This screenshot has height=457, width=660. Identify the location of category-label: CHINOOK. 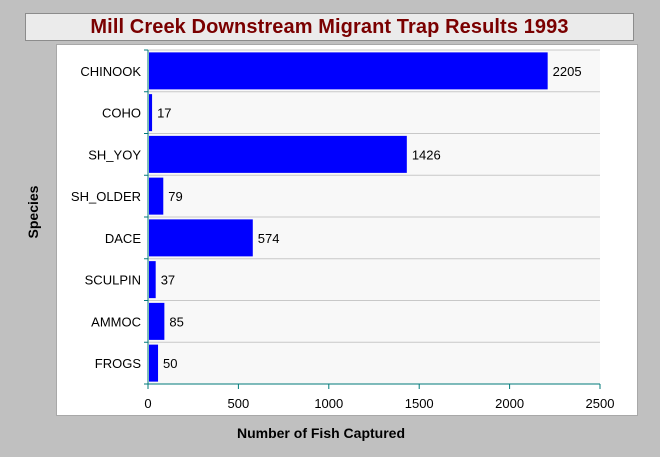
(110, 71).